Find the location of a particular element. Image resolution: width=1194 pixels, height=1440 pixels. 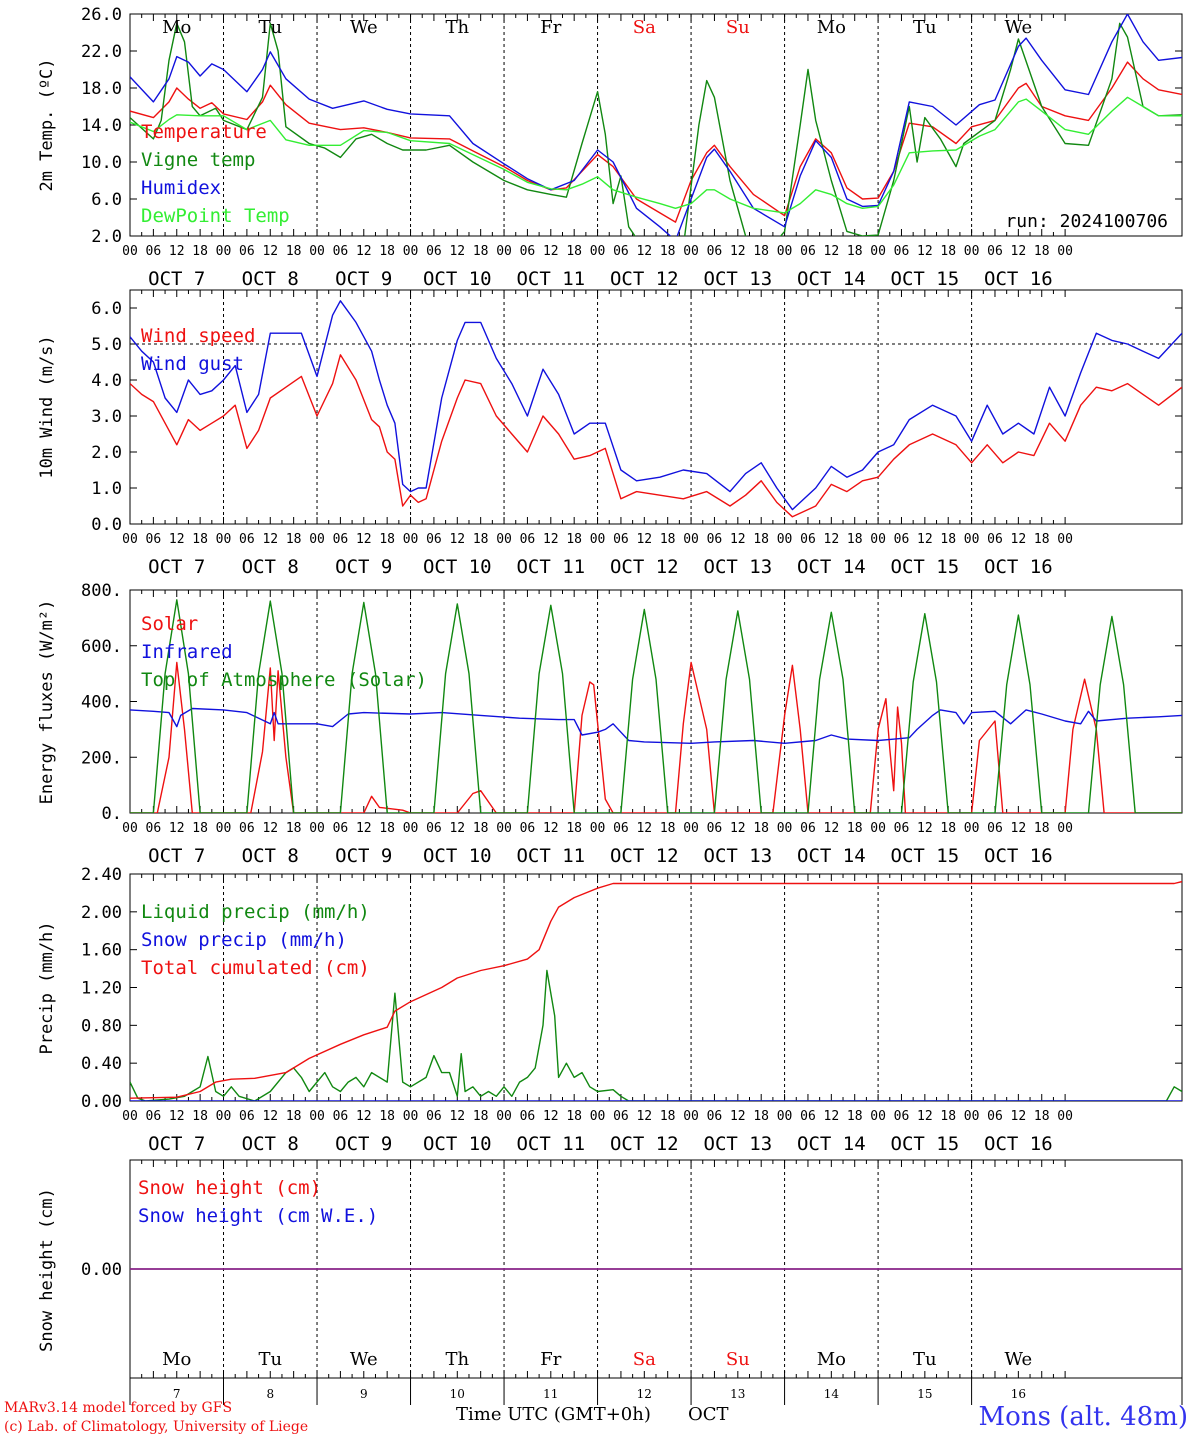

legend-green: Vigne temp is located at coordinates (198, 160).